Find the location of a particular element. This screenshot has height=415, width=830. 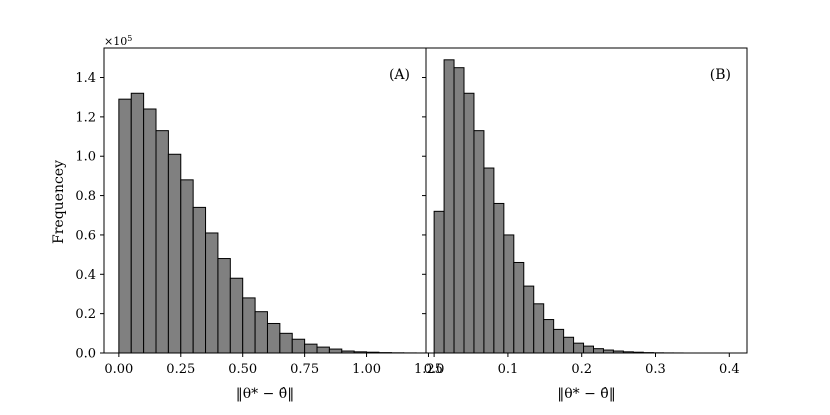

panel-label-b: (B) is located at coordinates (720, 75).